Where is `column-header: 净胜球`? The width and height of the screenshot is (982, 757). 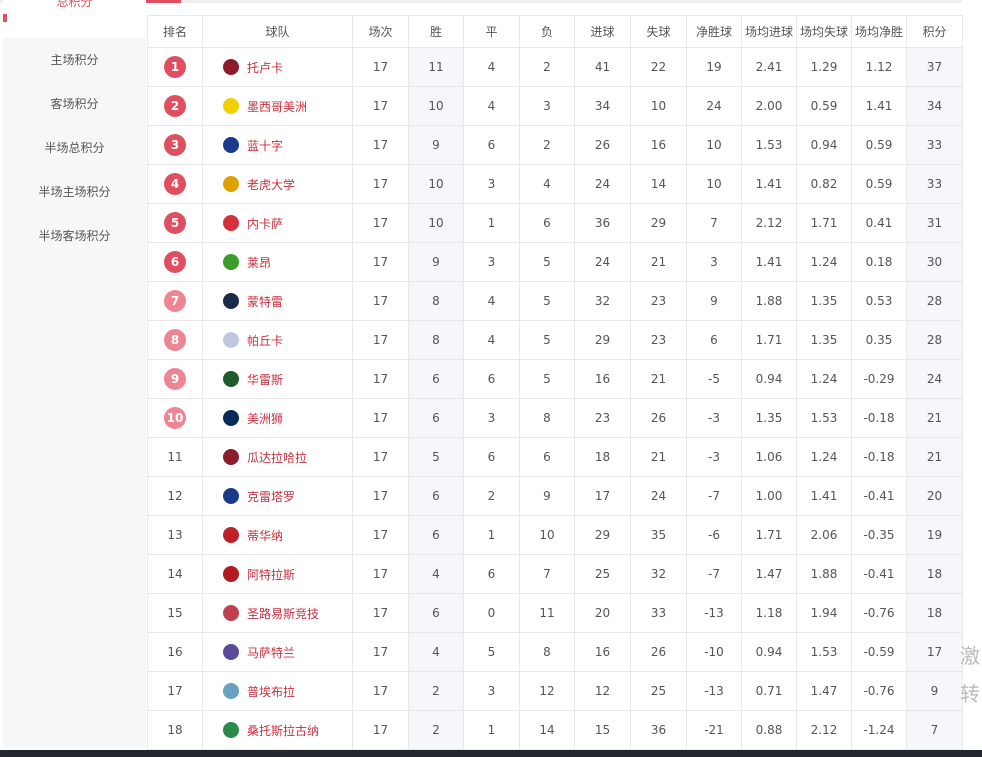
column-header: 净胜球 is located at coordinates (714, 31).